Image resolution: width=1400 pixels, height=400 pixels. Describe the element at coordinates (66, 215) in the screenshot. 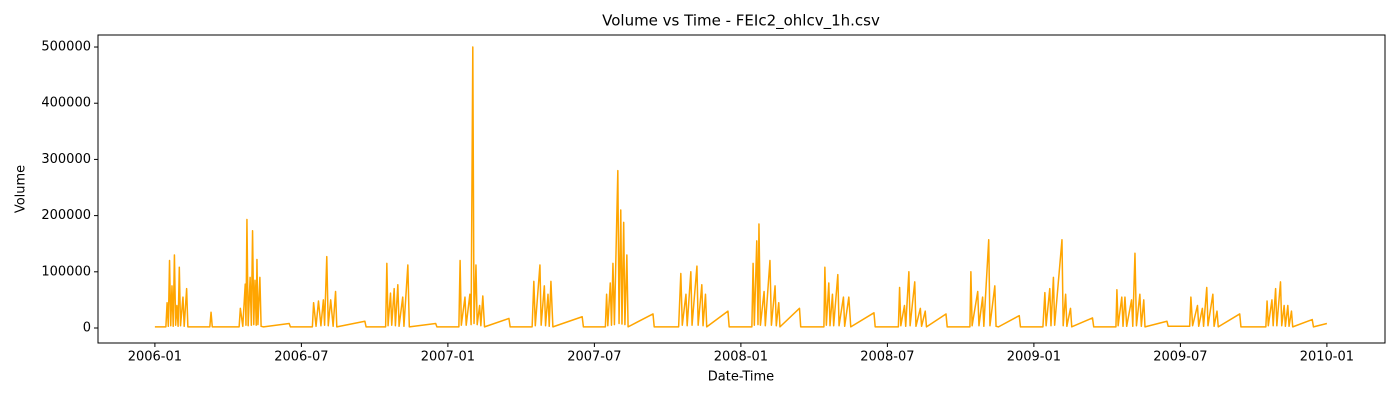

I see `y-tick-label: 200000` at that location.